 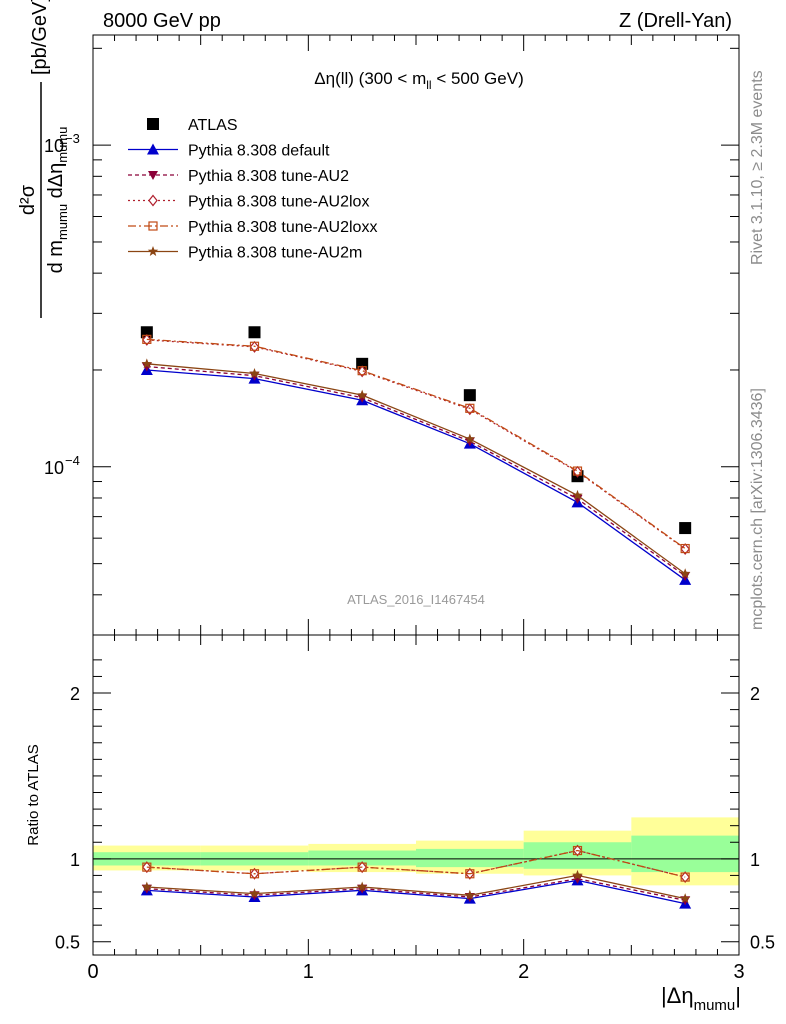 I want to click on pythia-8-308-tune-au2m-ratio-line, so click(x=416, y=887).